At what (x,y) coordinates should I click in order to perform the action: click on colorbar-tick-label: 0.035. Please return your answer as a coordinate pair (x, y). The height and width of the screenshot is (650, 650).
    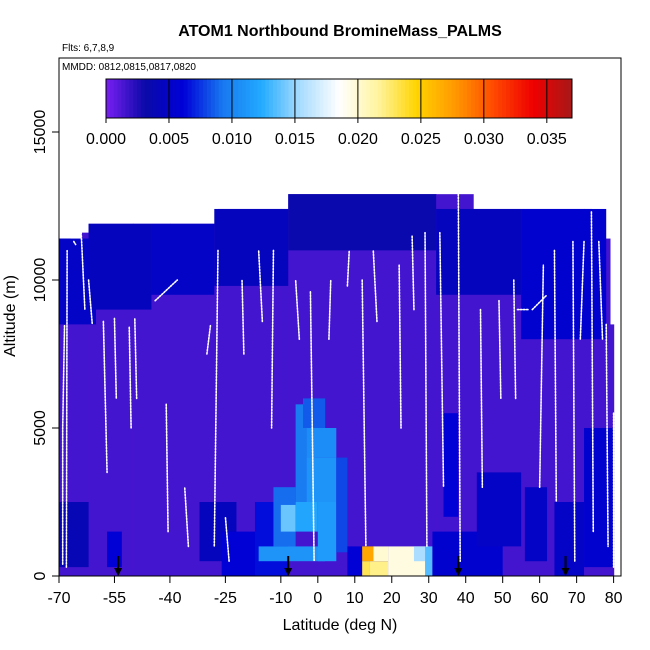
    Looking at the image, I should click on (547, 139).